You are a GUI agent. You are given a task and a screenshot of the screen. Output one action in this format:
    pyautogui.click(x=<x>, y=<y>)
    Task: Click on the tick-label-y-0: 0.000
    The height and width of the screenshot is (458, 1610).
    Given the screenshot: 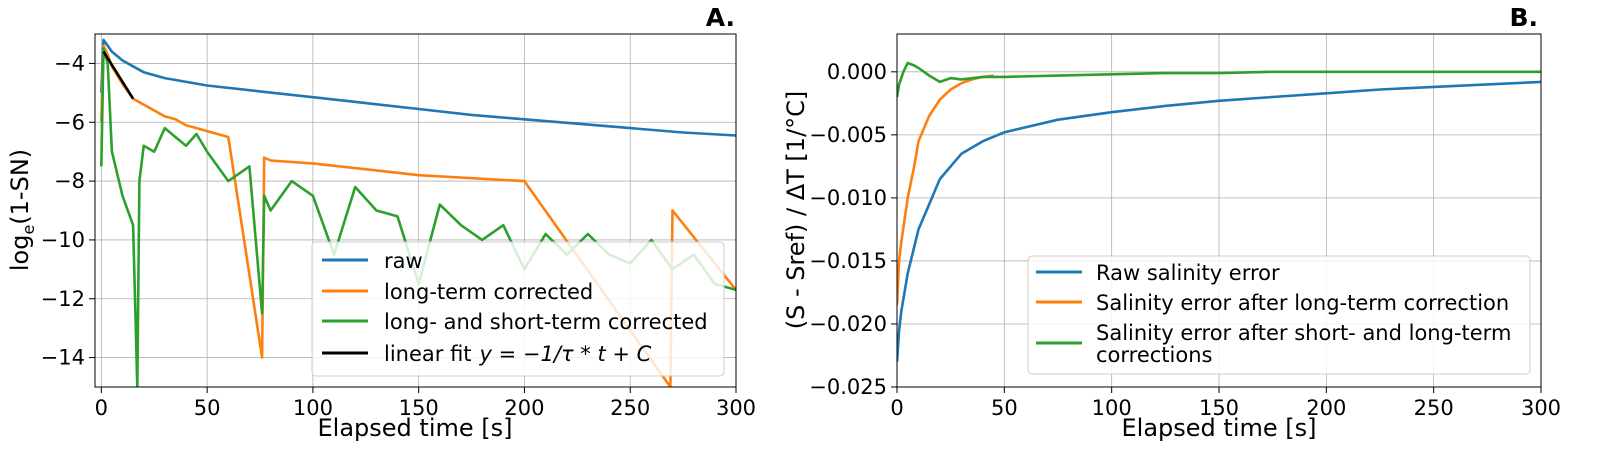 What is the action you would take?
    pyautogui.click(x=857, y=72)
    